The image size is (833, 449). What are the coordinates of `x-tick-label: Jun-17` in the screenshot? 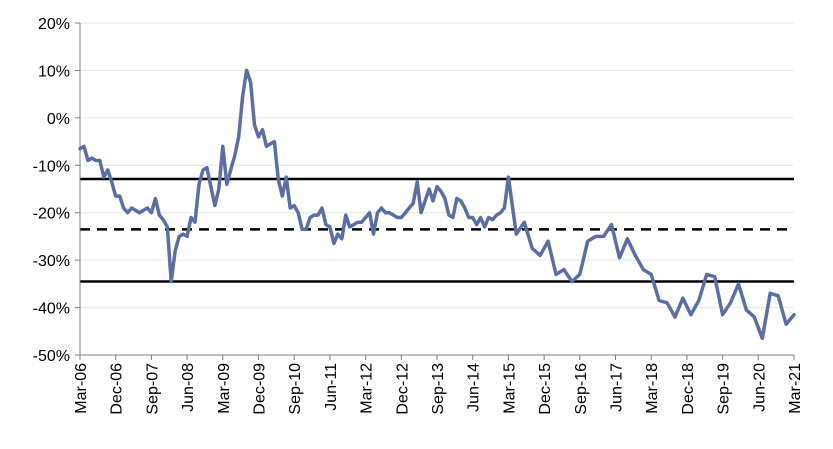 It's located at (617, 387).